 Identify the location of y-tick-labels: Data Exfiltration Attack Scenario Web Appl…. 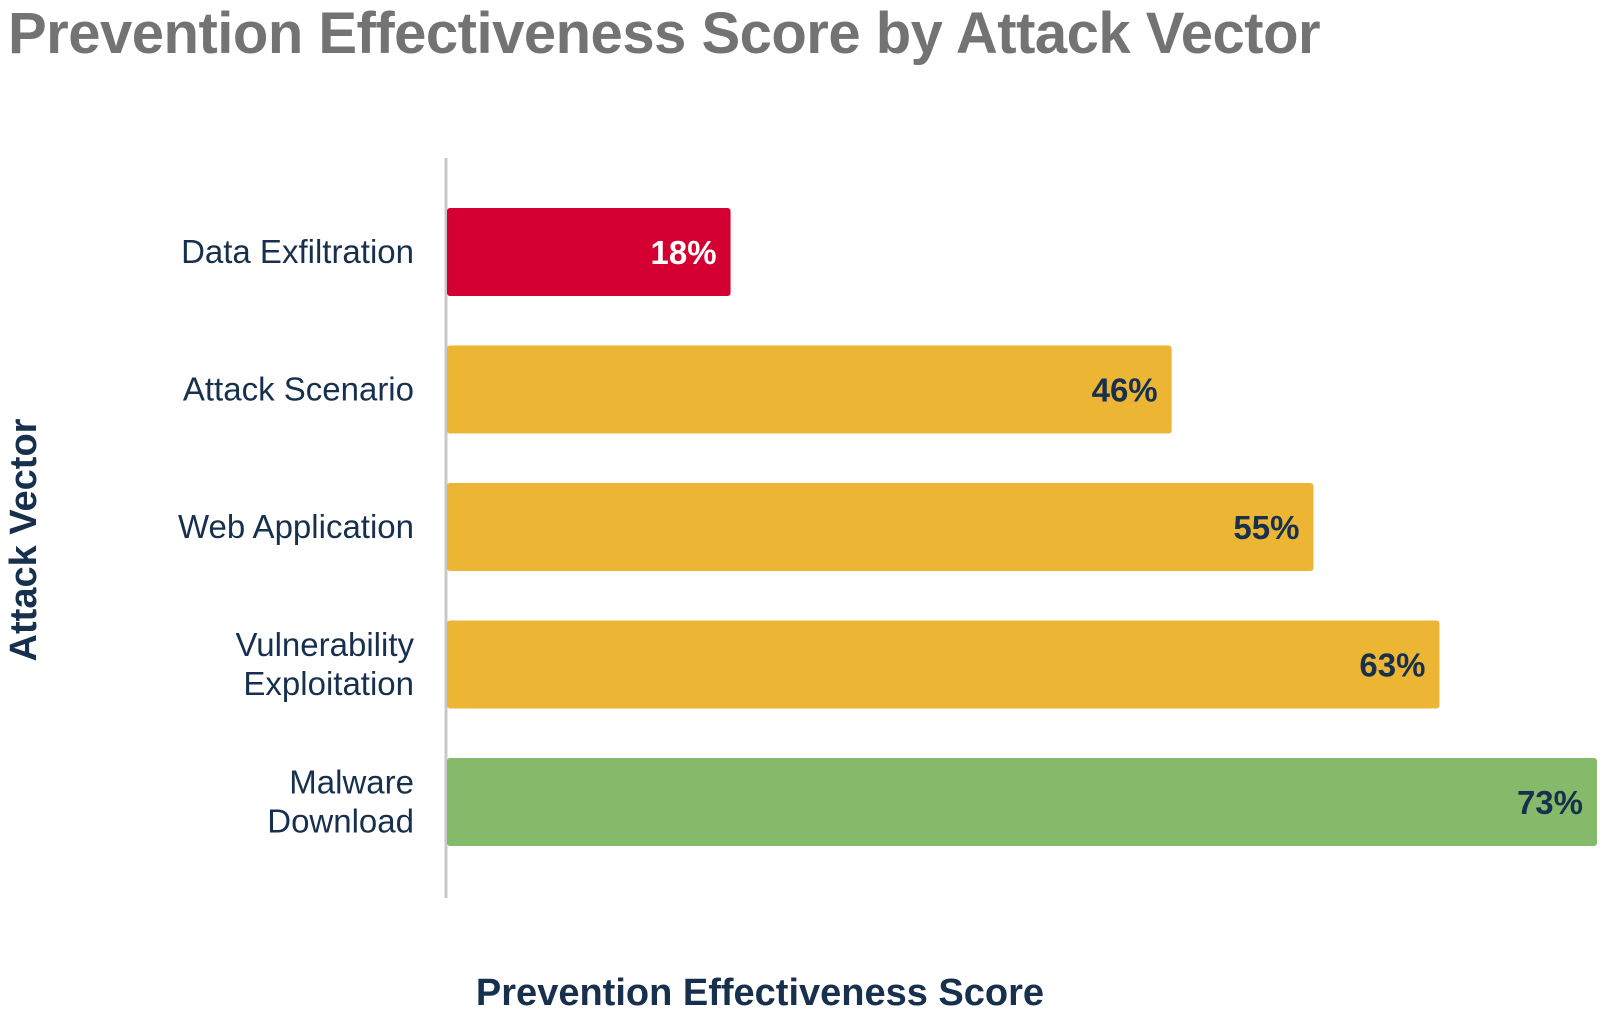
(296, 536).